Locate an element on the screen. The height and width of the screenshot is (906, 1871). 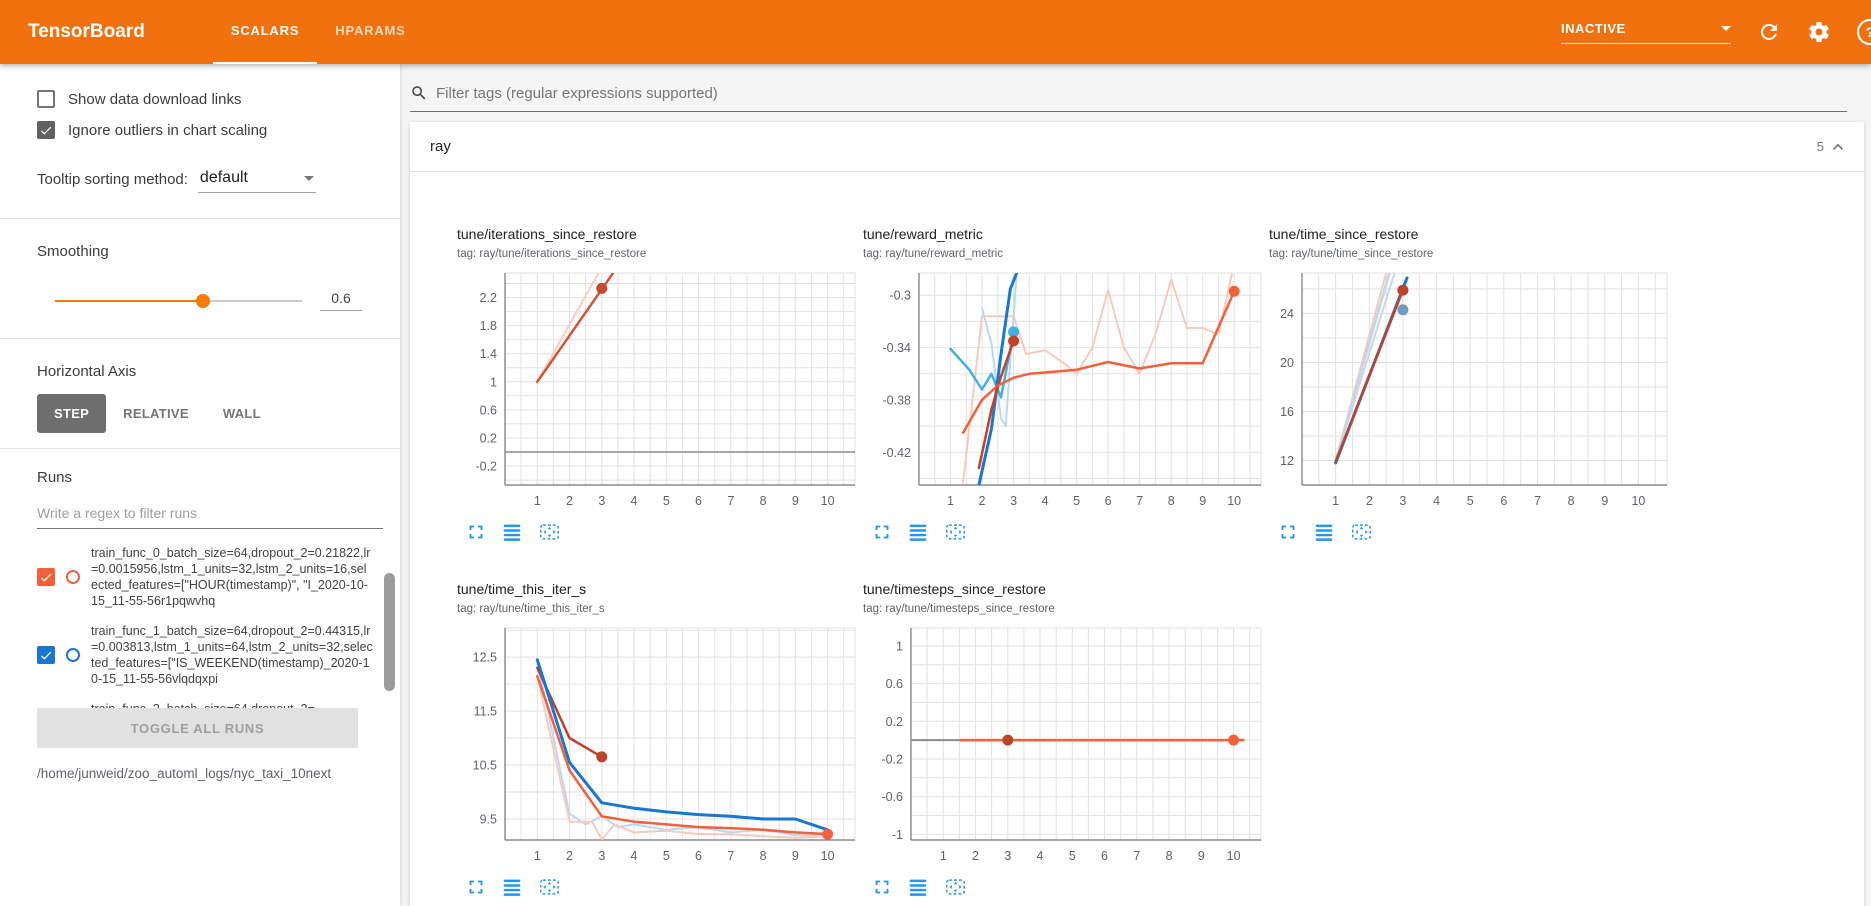
svg-text: 1.8 is located at coordinates (488, 326).